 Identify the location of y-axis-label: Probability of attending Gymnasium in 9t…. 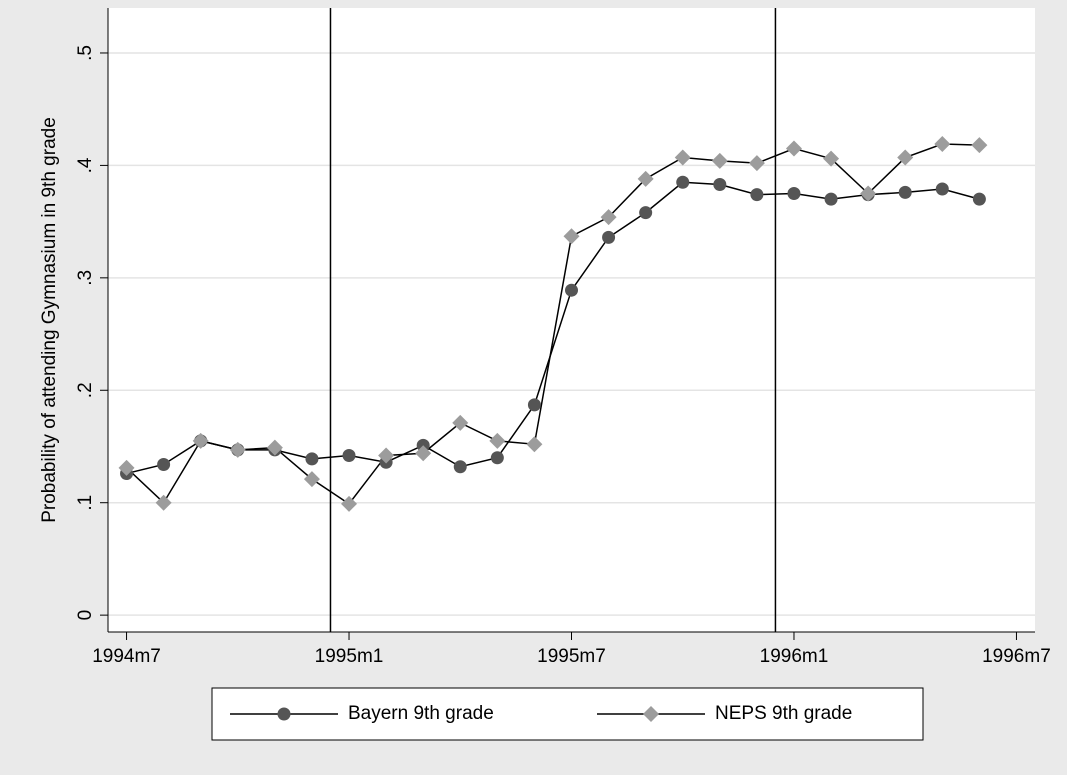
(49, 320).